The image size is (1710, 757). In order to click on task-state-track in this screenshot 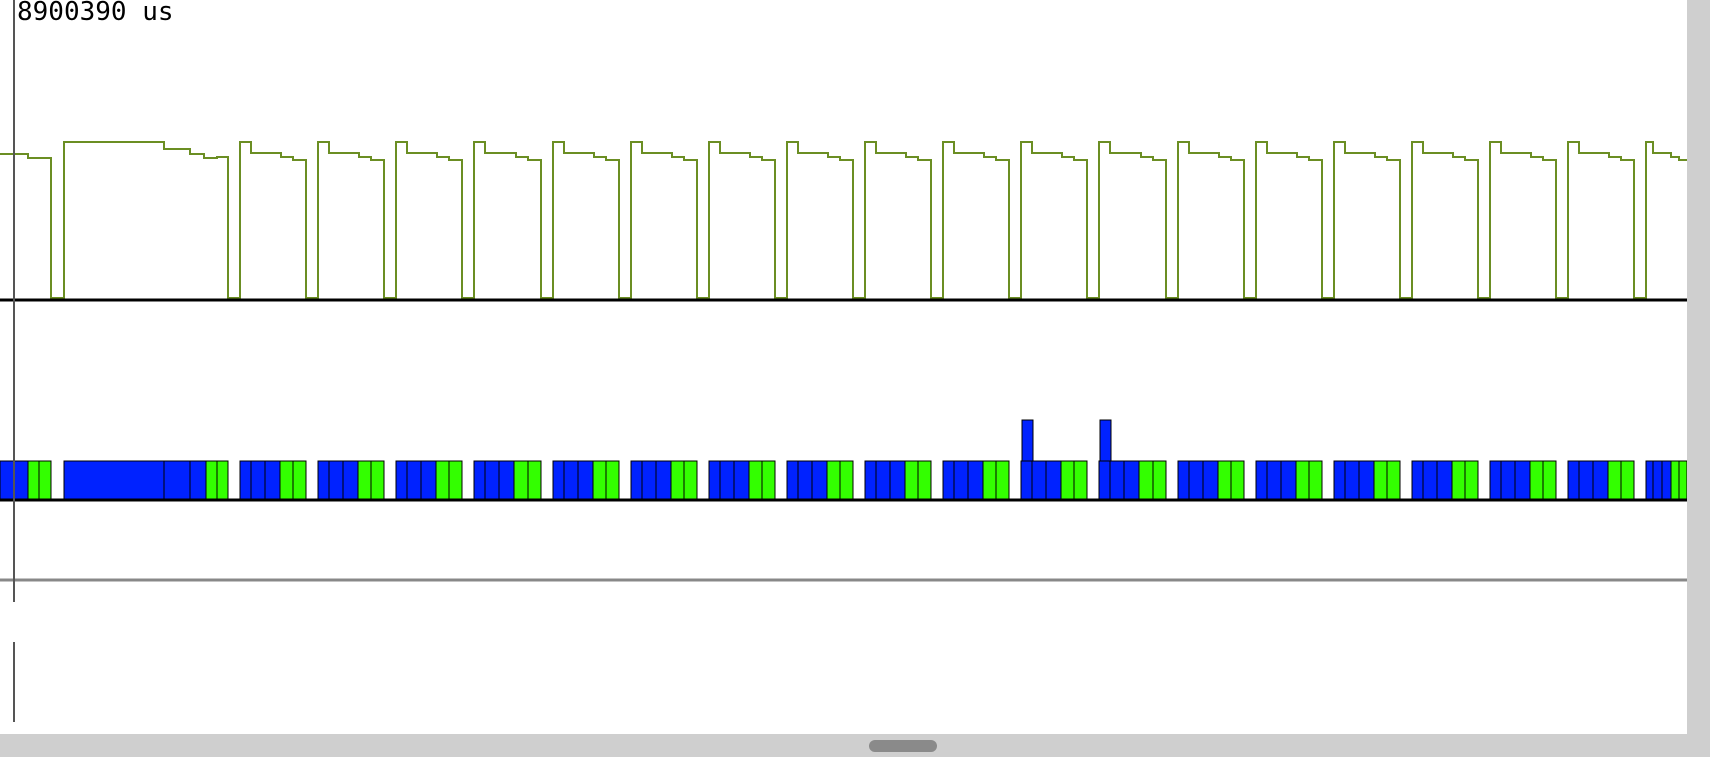, I will do `click(843, 460)`.